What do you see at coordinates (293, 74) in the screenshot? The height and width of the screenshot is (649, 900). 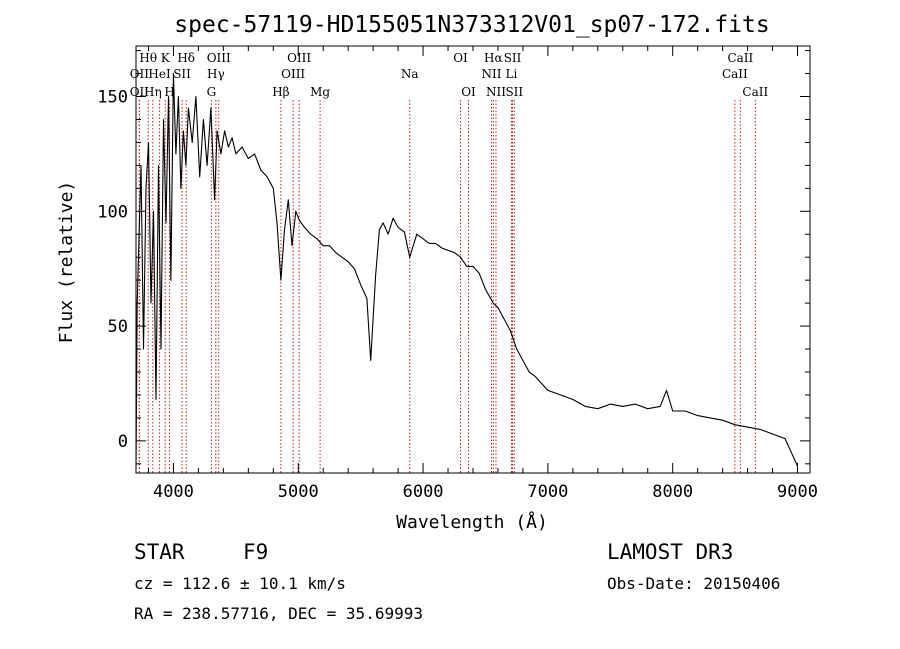 I see `line-label-14: OIII` at bounding box center [293, 74].